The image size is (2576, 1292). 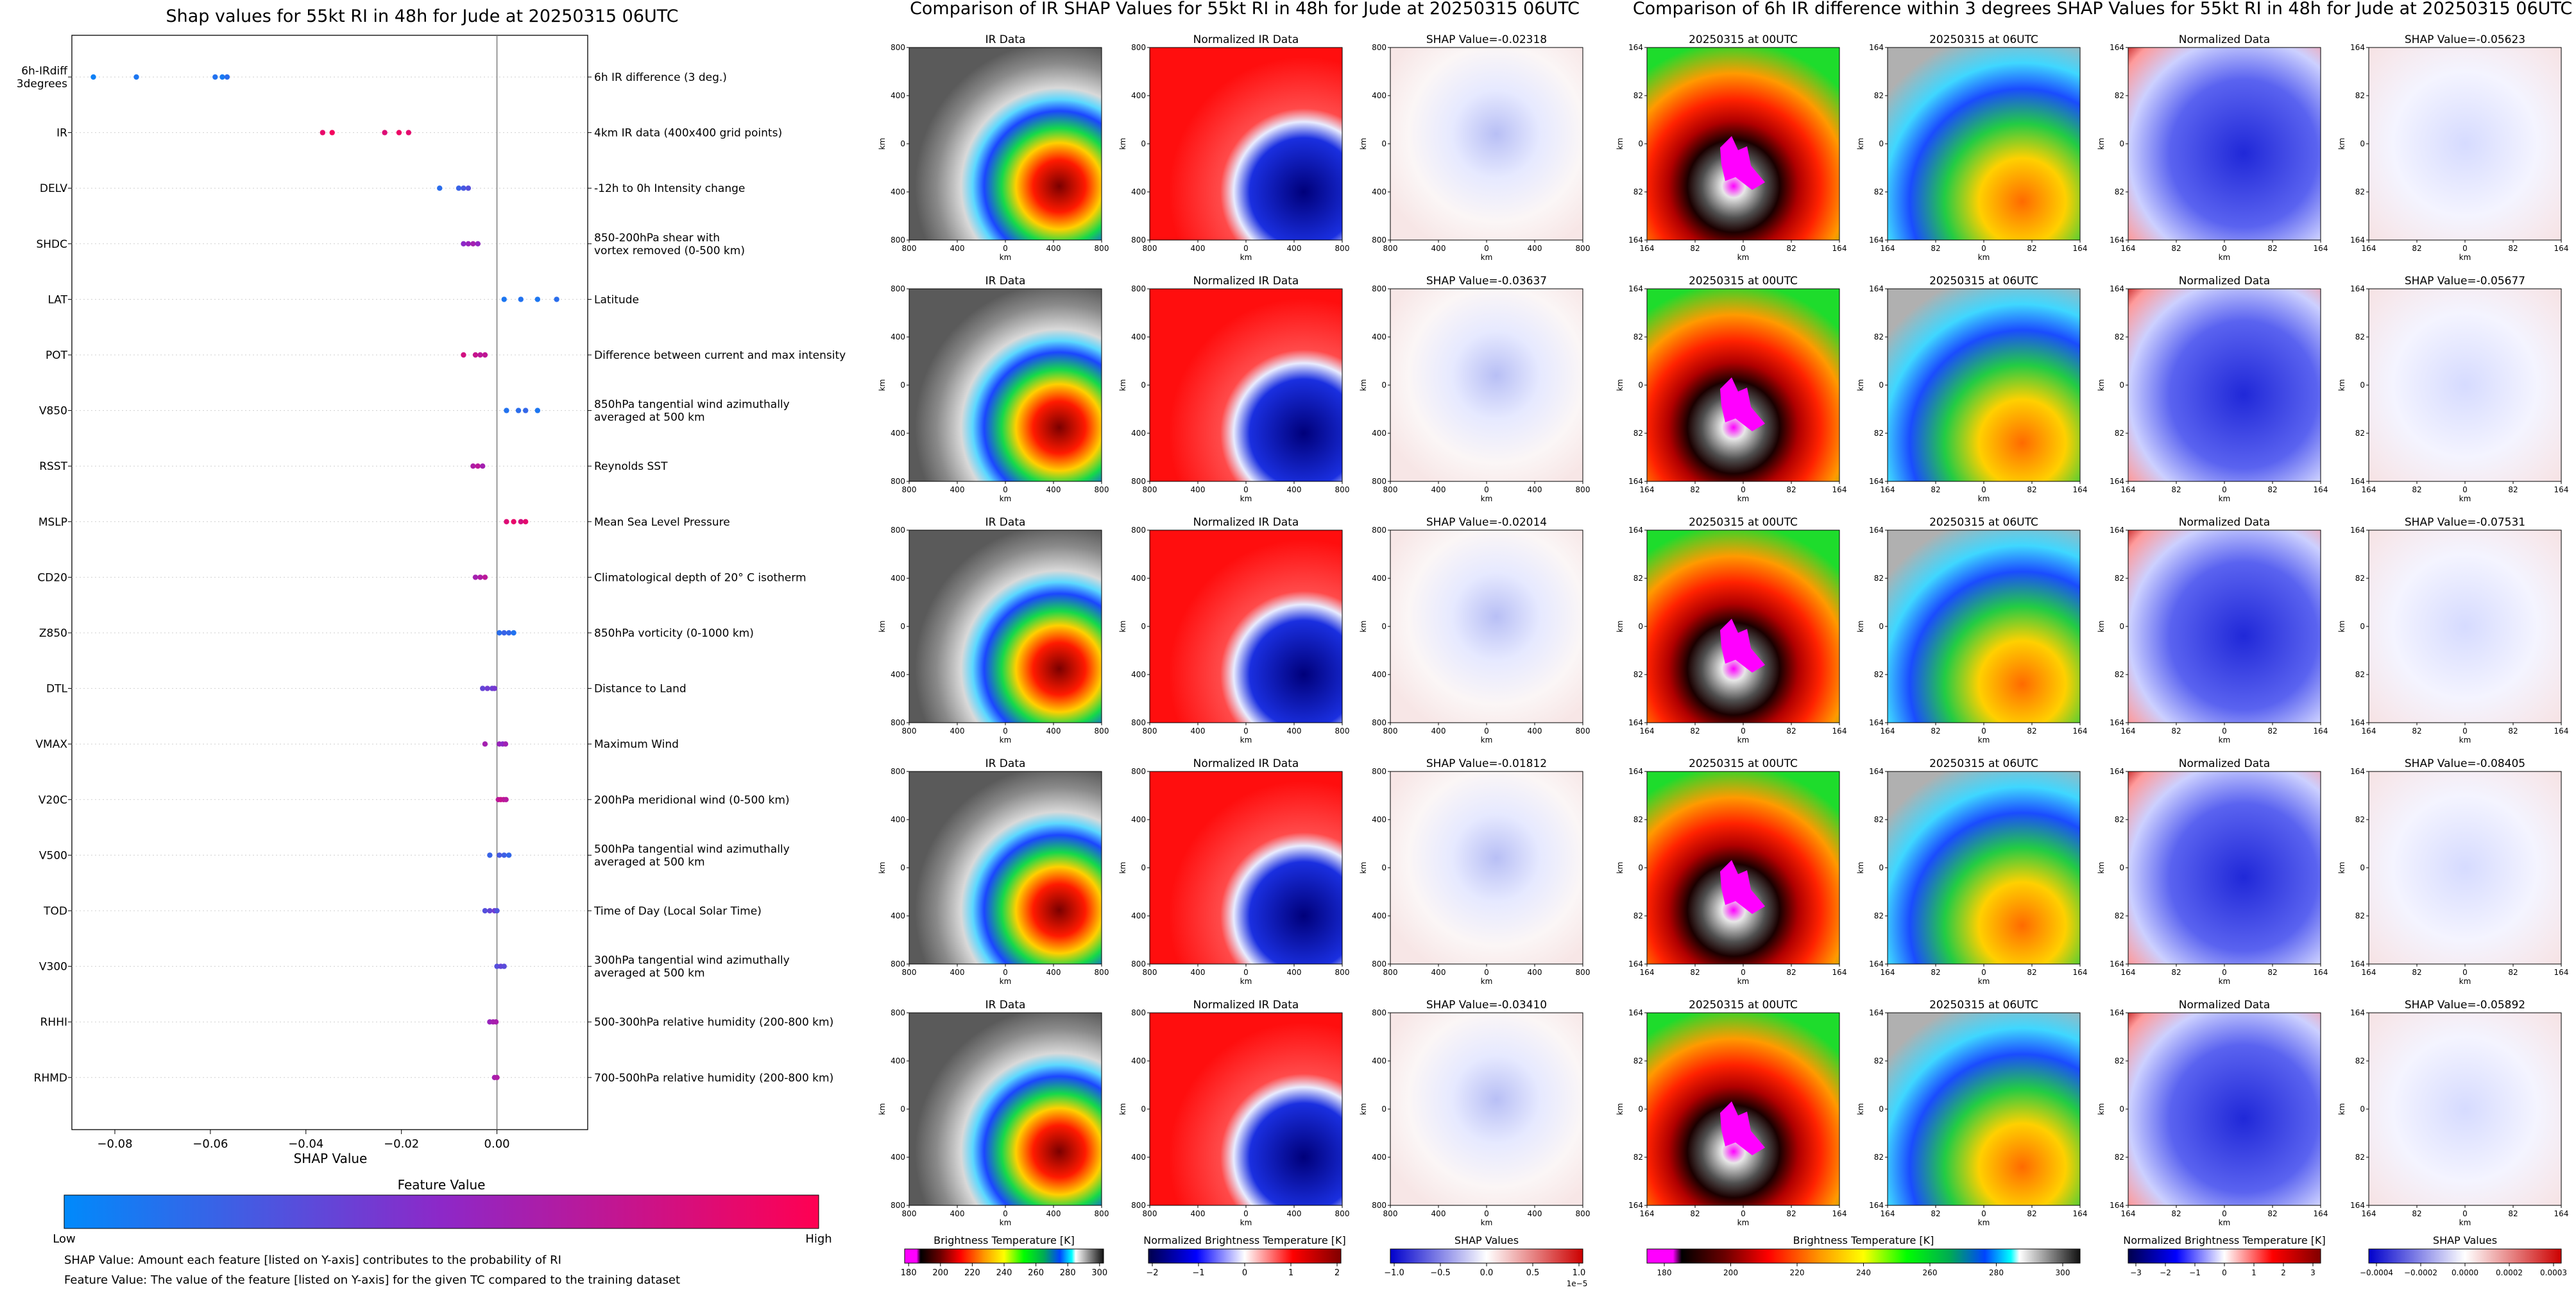 I want to click on feature-description: 6h IR difference (3 deg.), so click(x=660, y=77).